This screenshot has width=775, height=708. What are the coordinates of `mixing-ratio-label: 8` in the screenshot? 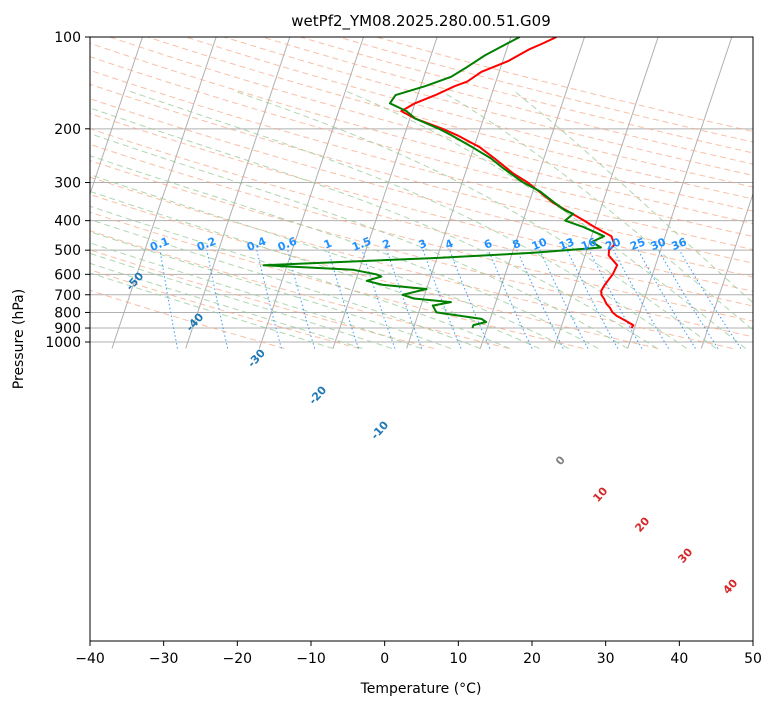 It's located at (517, 244).